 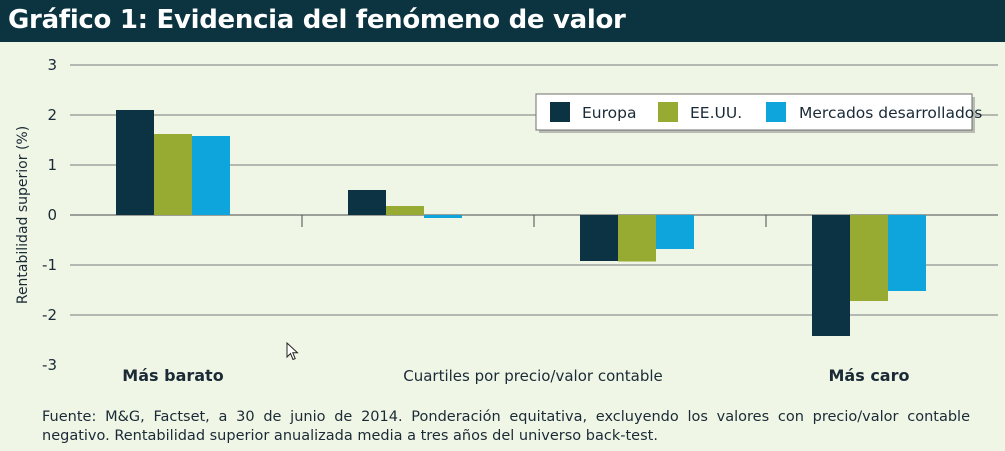 I want to click on y-tick-label: -1, so click(x=49, y=265).